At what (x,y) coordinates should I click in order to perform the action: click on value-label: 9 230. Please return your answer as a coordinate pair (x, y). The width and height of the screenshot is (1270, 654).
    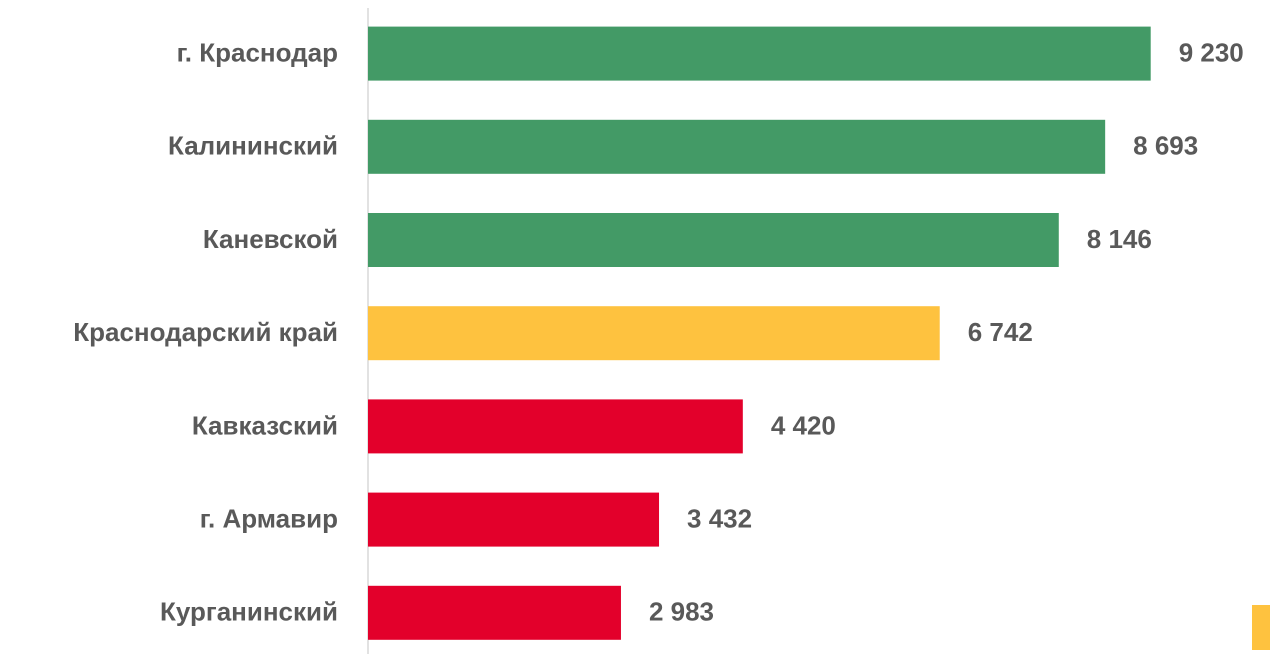
    Looking at the image, I should click on (1211, 52).